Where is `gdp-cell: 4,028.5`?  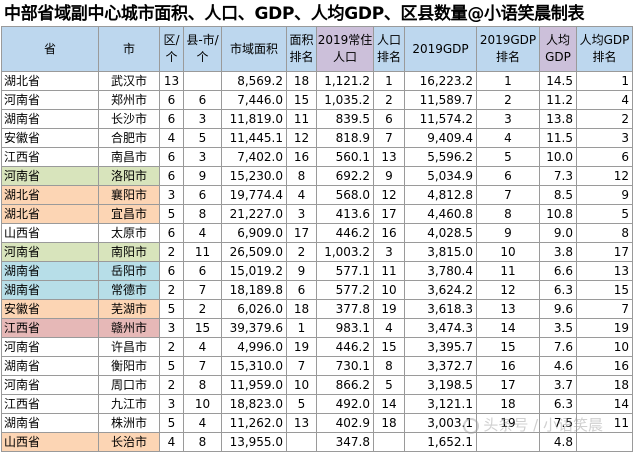
gdp-cell: 4,028.5 is located at coordinates (440, 233).